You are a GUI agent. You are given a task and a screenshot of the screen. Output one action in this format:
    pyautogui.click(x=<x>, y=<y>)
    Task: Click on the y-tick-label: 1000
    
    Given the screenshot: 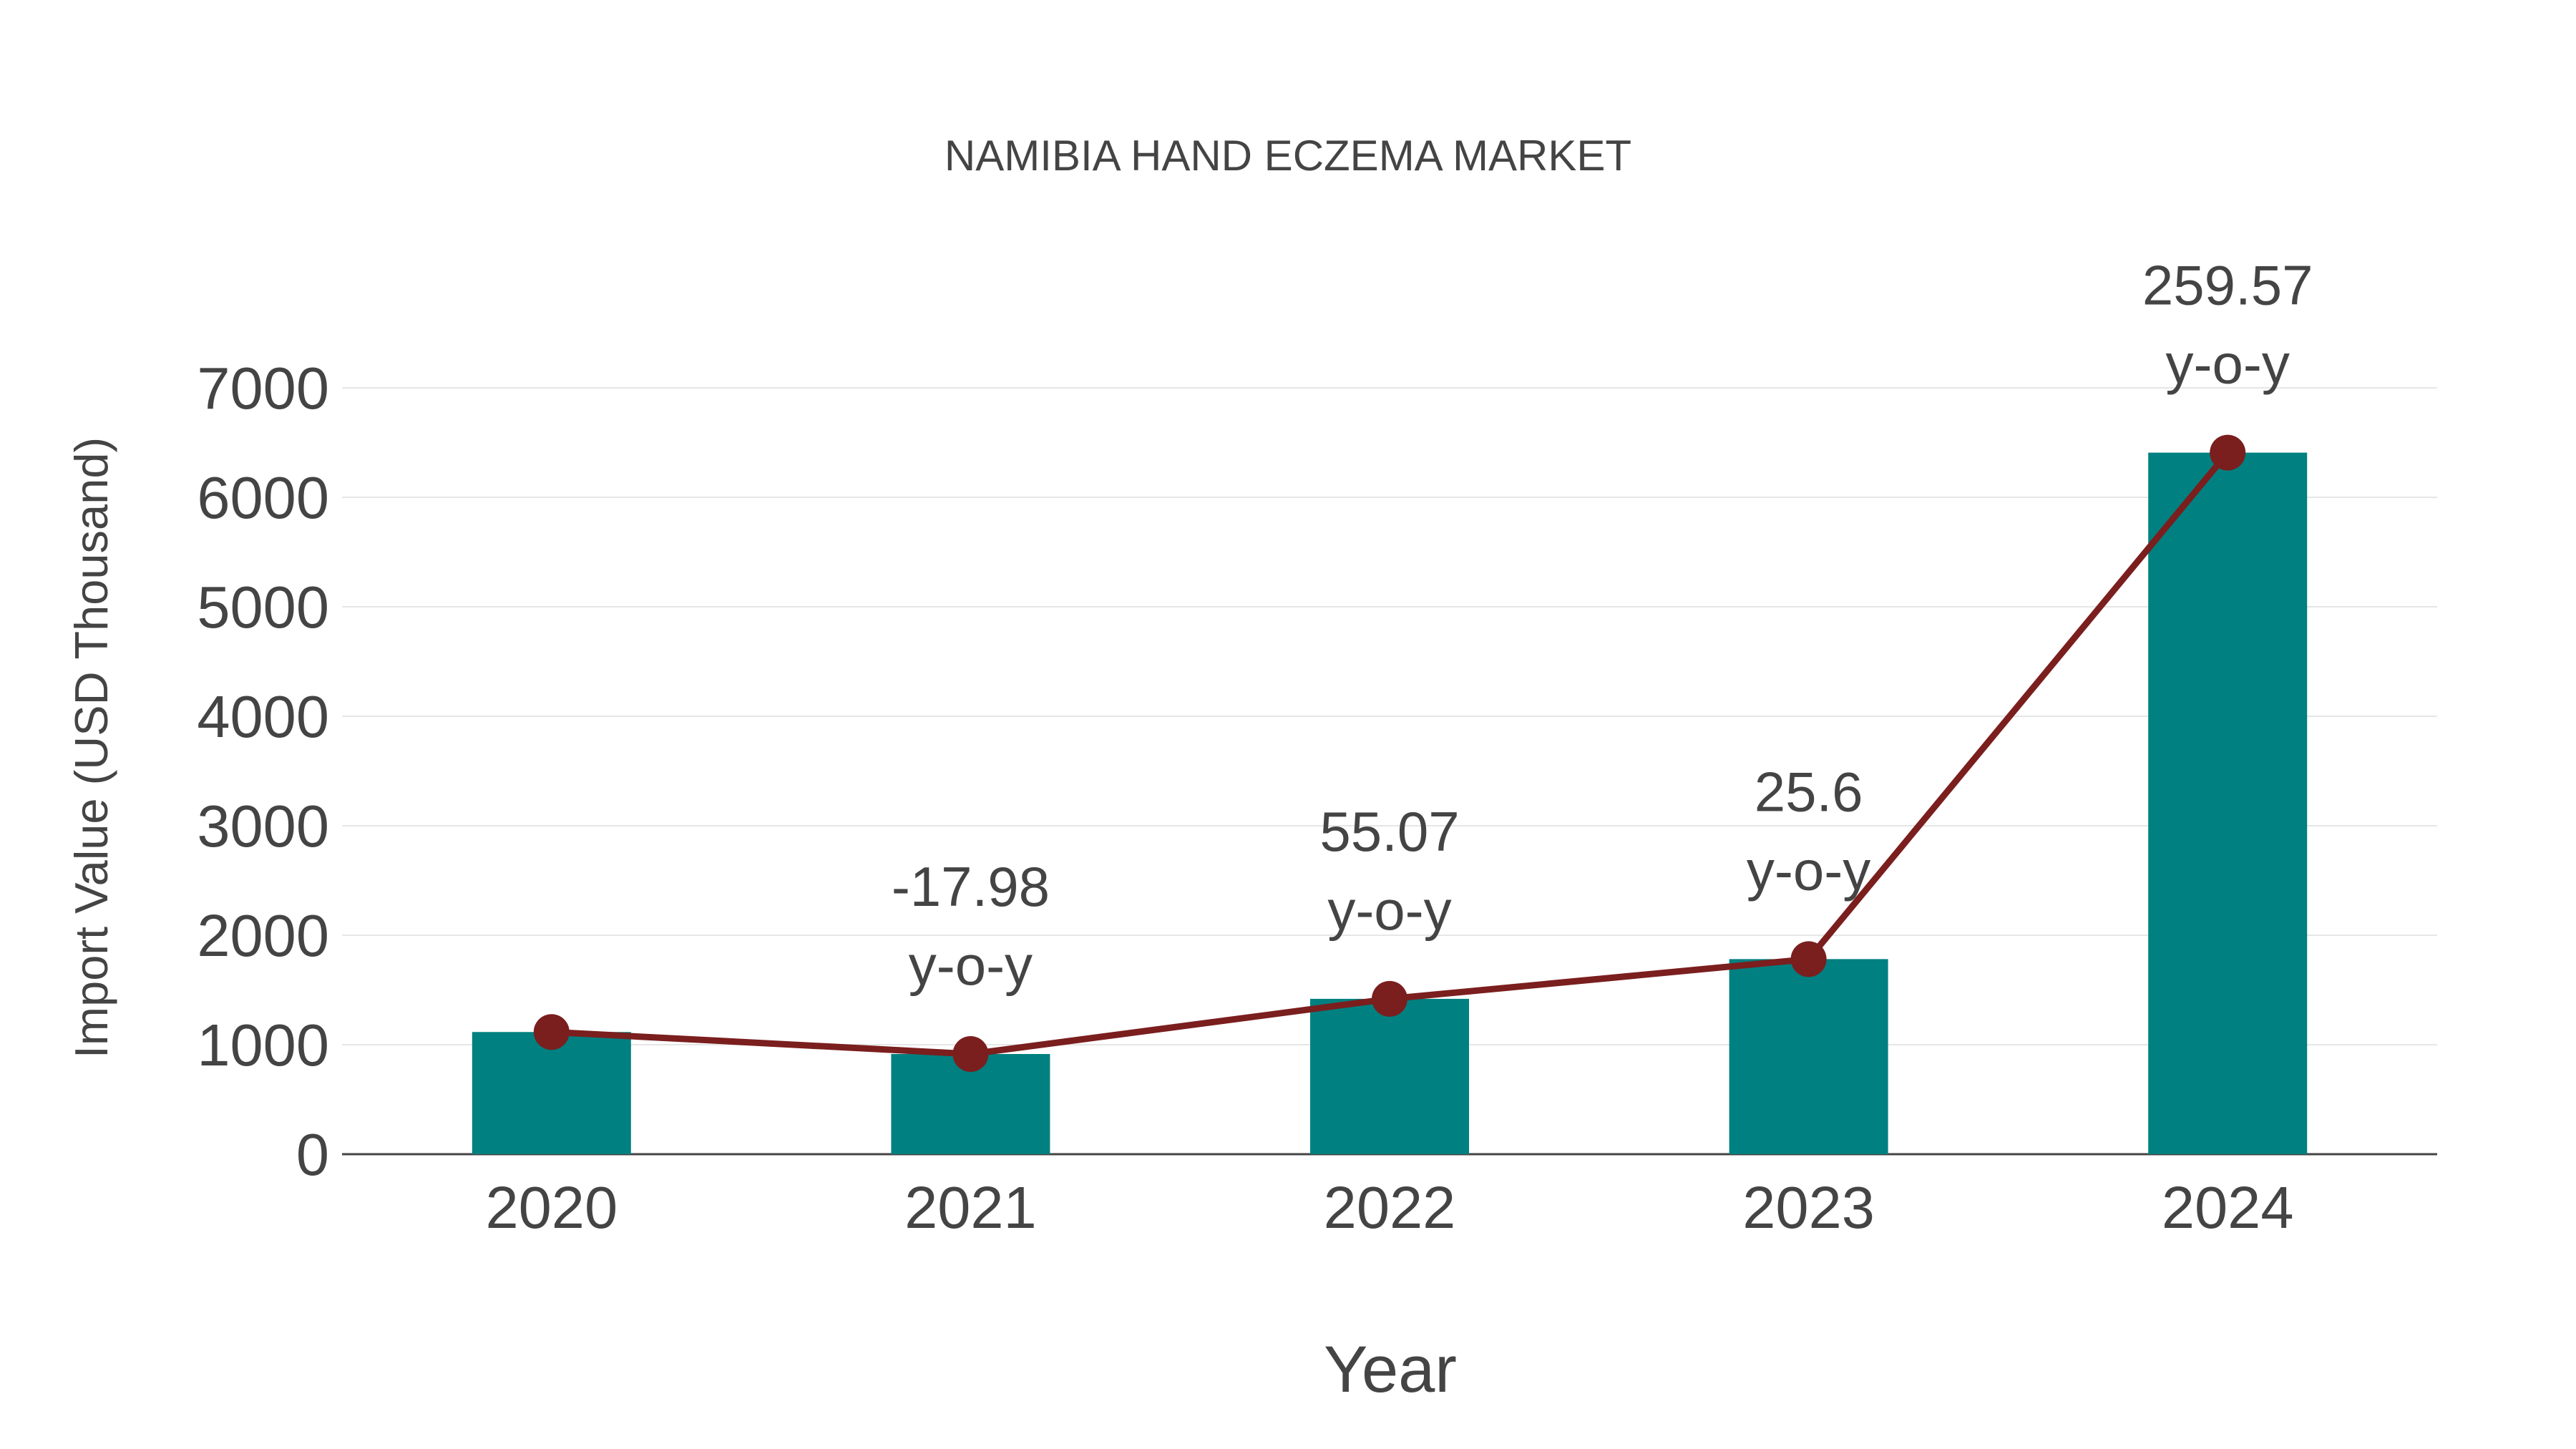 What is the action you would take?
    pyautogui.click(x=263, y=1045)
    